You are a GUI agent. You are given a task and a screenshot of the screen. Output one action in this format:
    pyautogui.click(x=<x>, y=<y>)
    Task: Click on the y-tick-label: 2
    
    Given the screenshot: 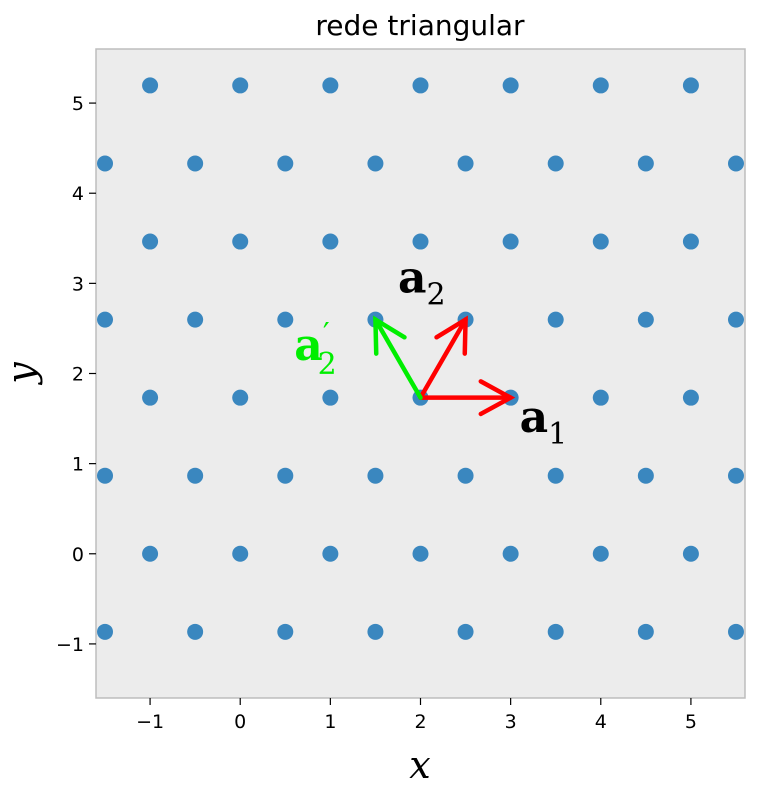 What is the action you would take?
    pyautogui.click(x=78, y=375)
    